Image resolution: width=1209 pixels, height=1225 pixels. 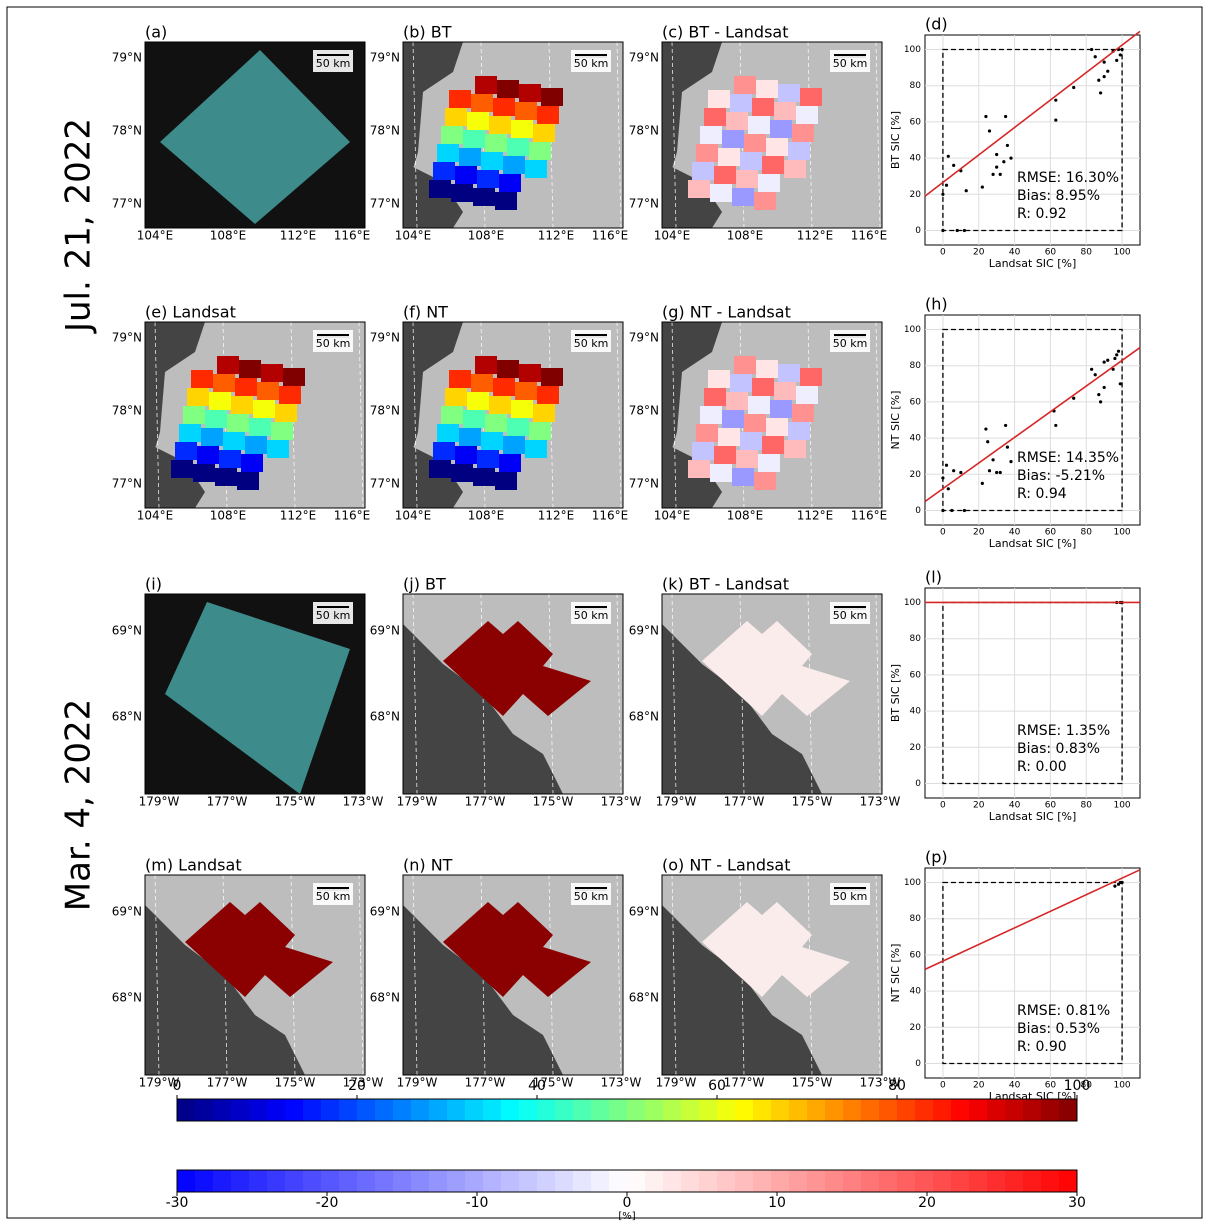 What do you see at coordinates (916, 748) in the screenshot?
I see `y-tick-label: 20` at bounding box center [916, 748].